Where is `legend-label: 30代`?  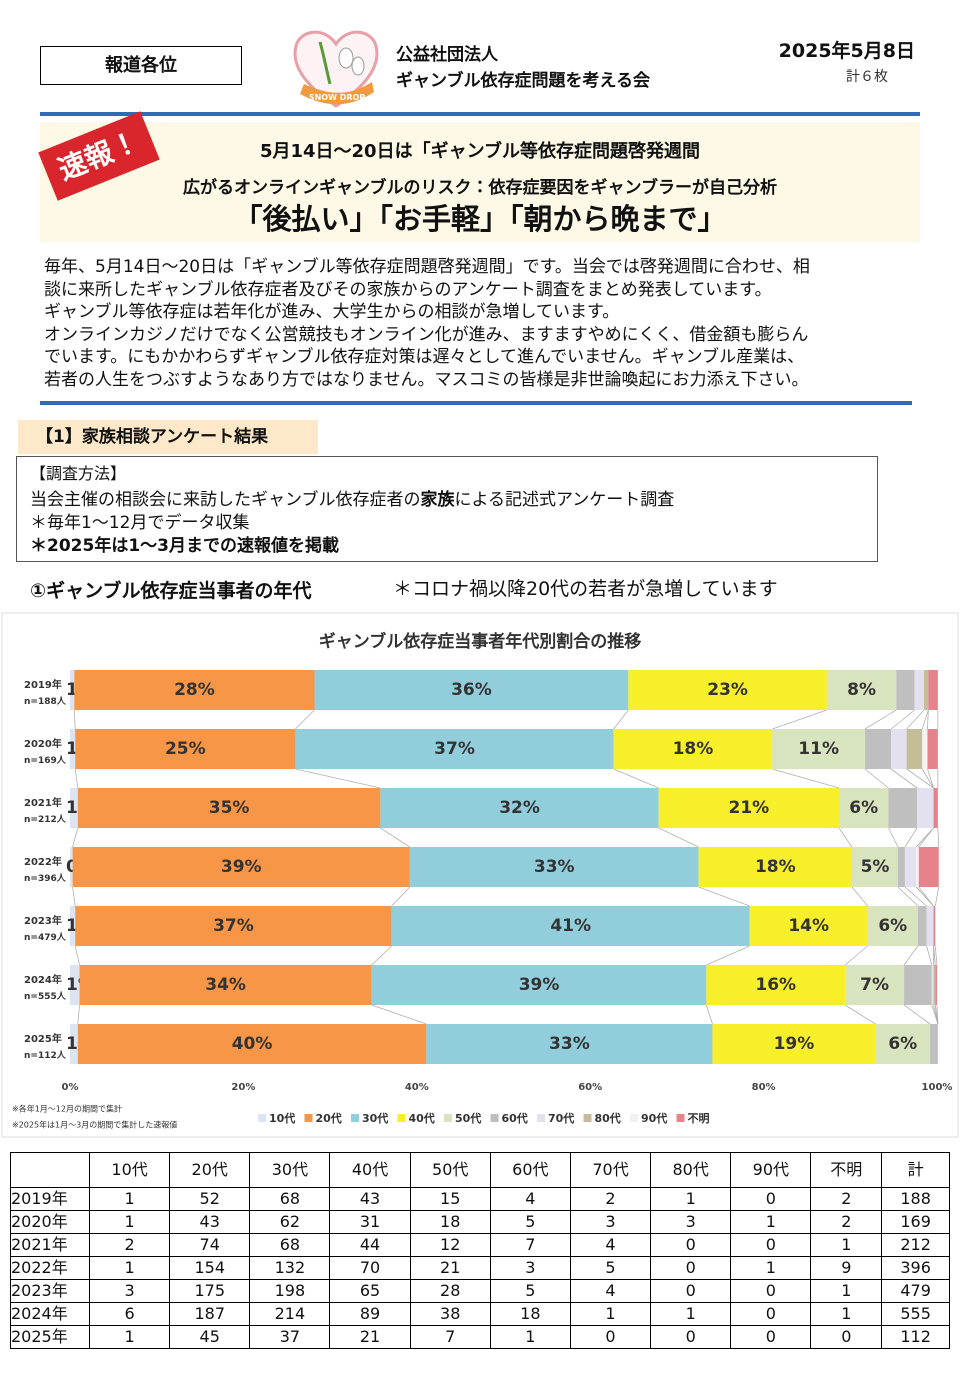 legend-label: 30代 is located at coordinates (375, 1118).